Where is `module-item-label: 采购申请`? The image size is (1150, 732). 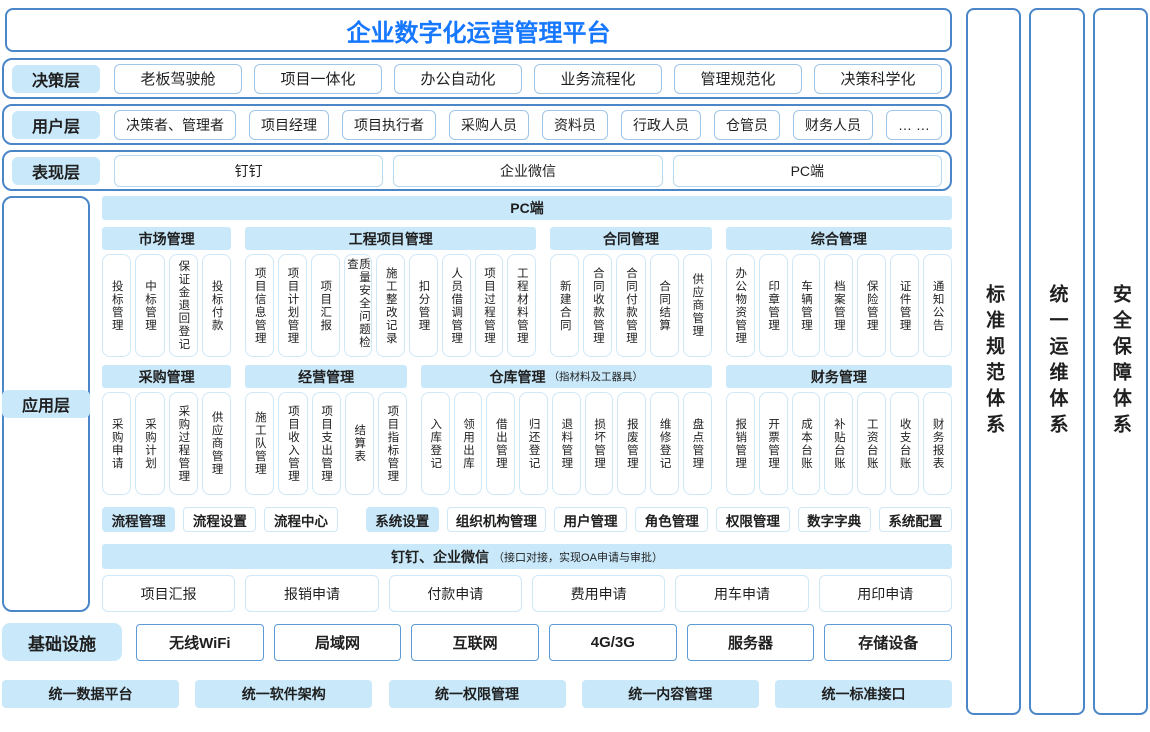
module-item-label: 采购申请 is located at coordinates (116, 443).